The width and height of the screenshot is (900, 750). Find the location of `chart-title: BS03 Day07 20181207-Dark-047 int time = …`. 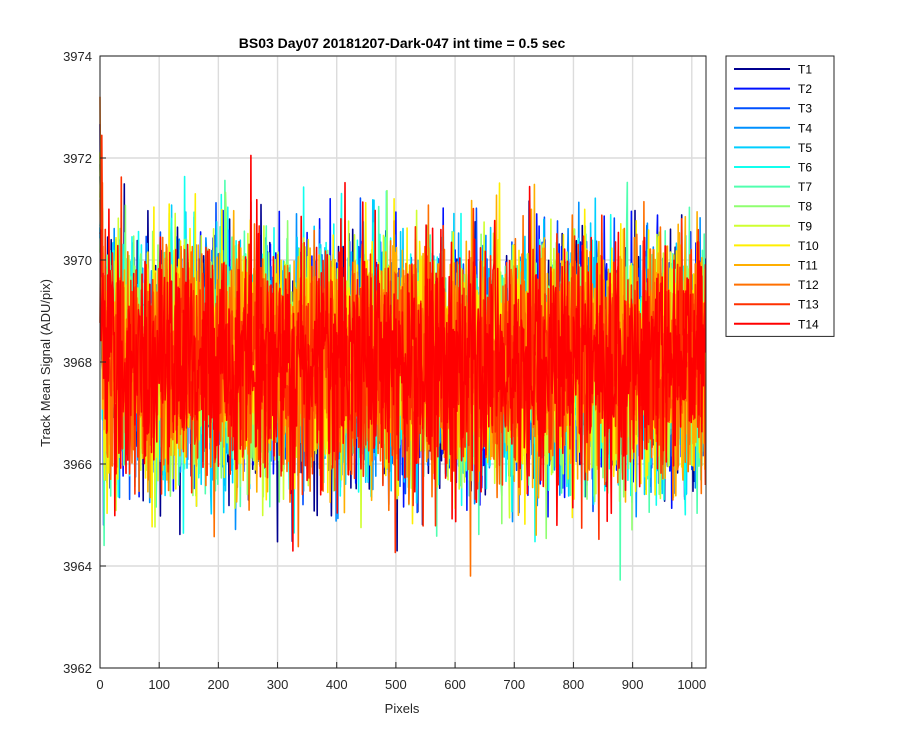

chart-title: BS03 Day07 20181207-Dark-047 int time = … is located at coordinates (402, 43).